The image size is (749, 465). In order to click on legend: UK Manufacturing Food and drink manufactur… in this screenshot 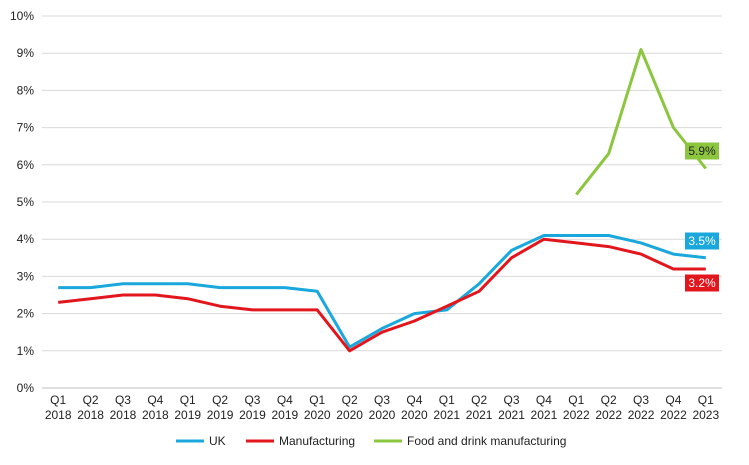, I will do `click(371, 441)`.